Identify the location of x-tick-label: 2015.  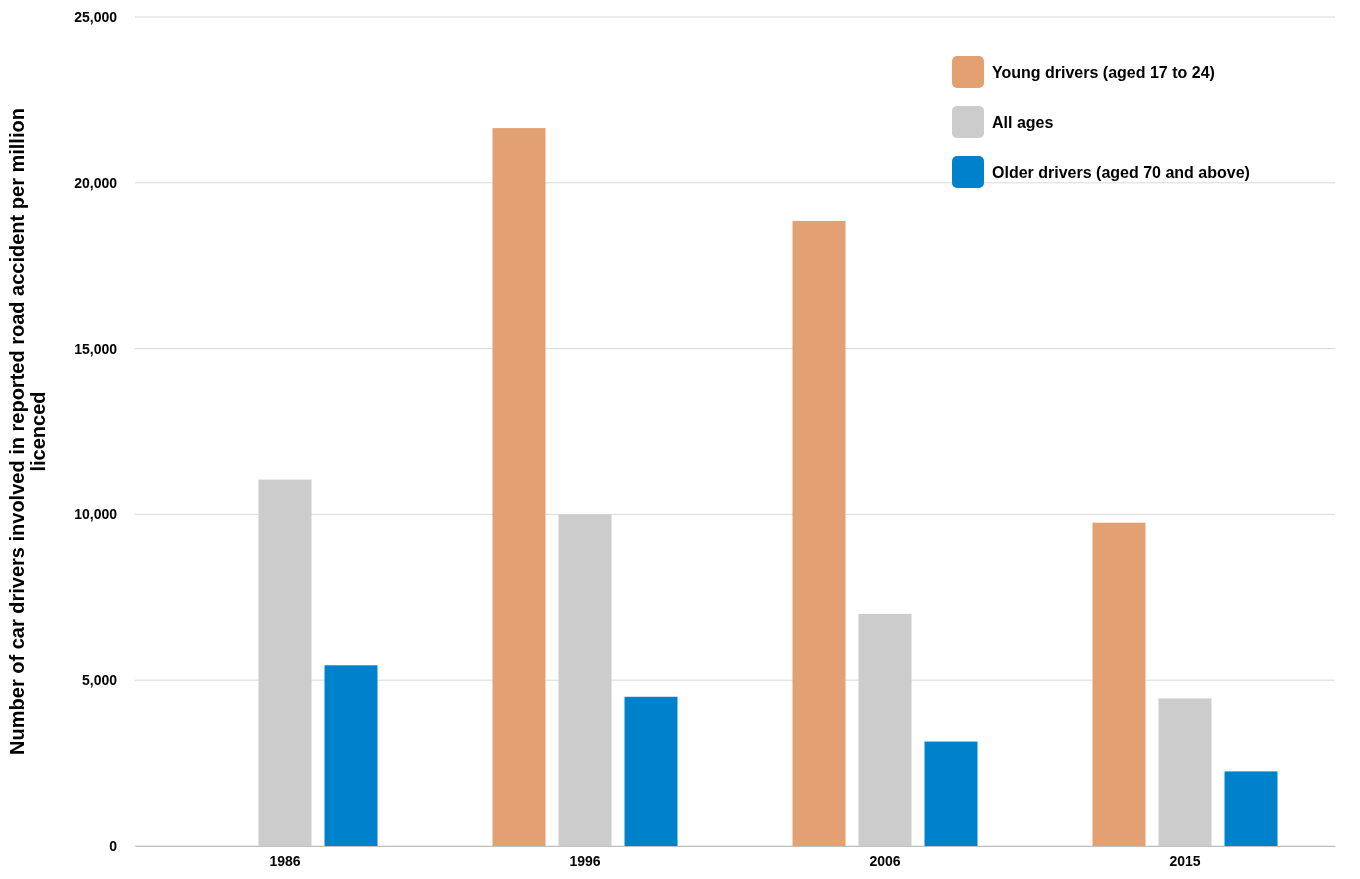
(1185, 860).